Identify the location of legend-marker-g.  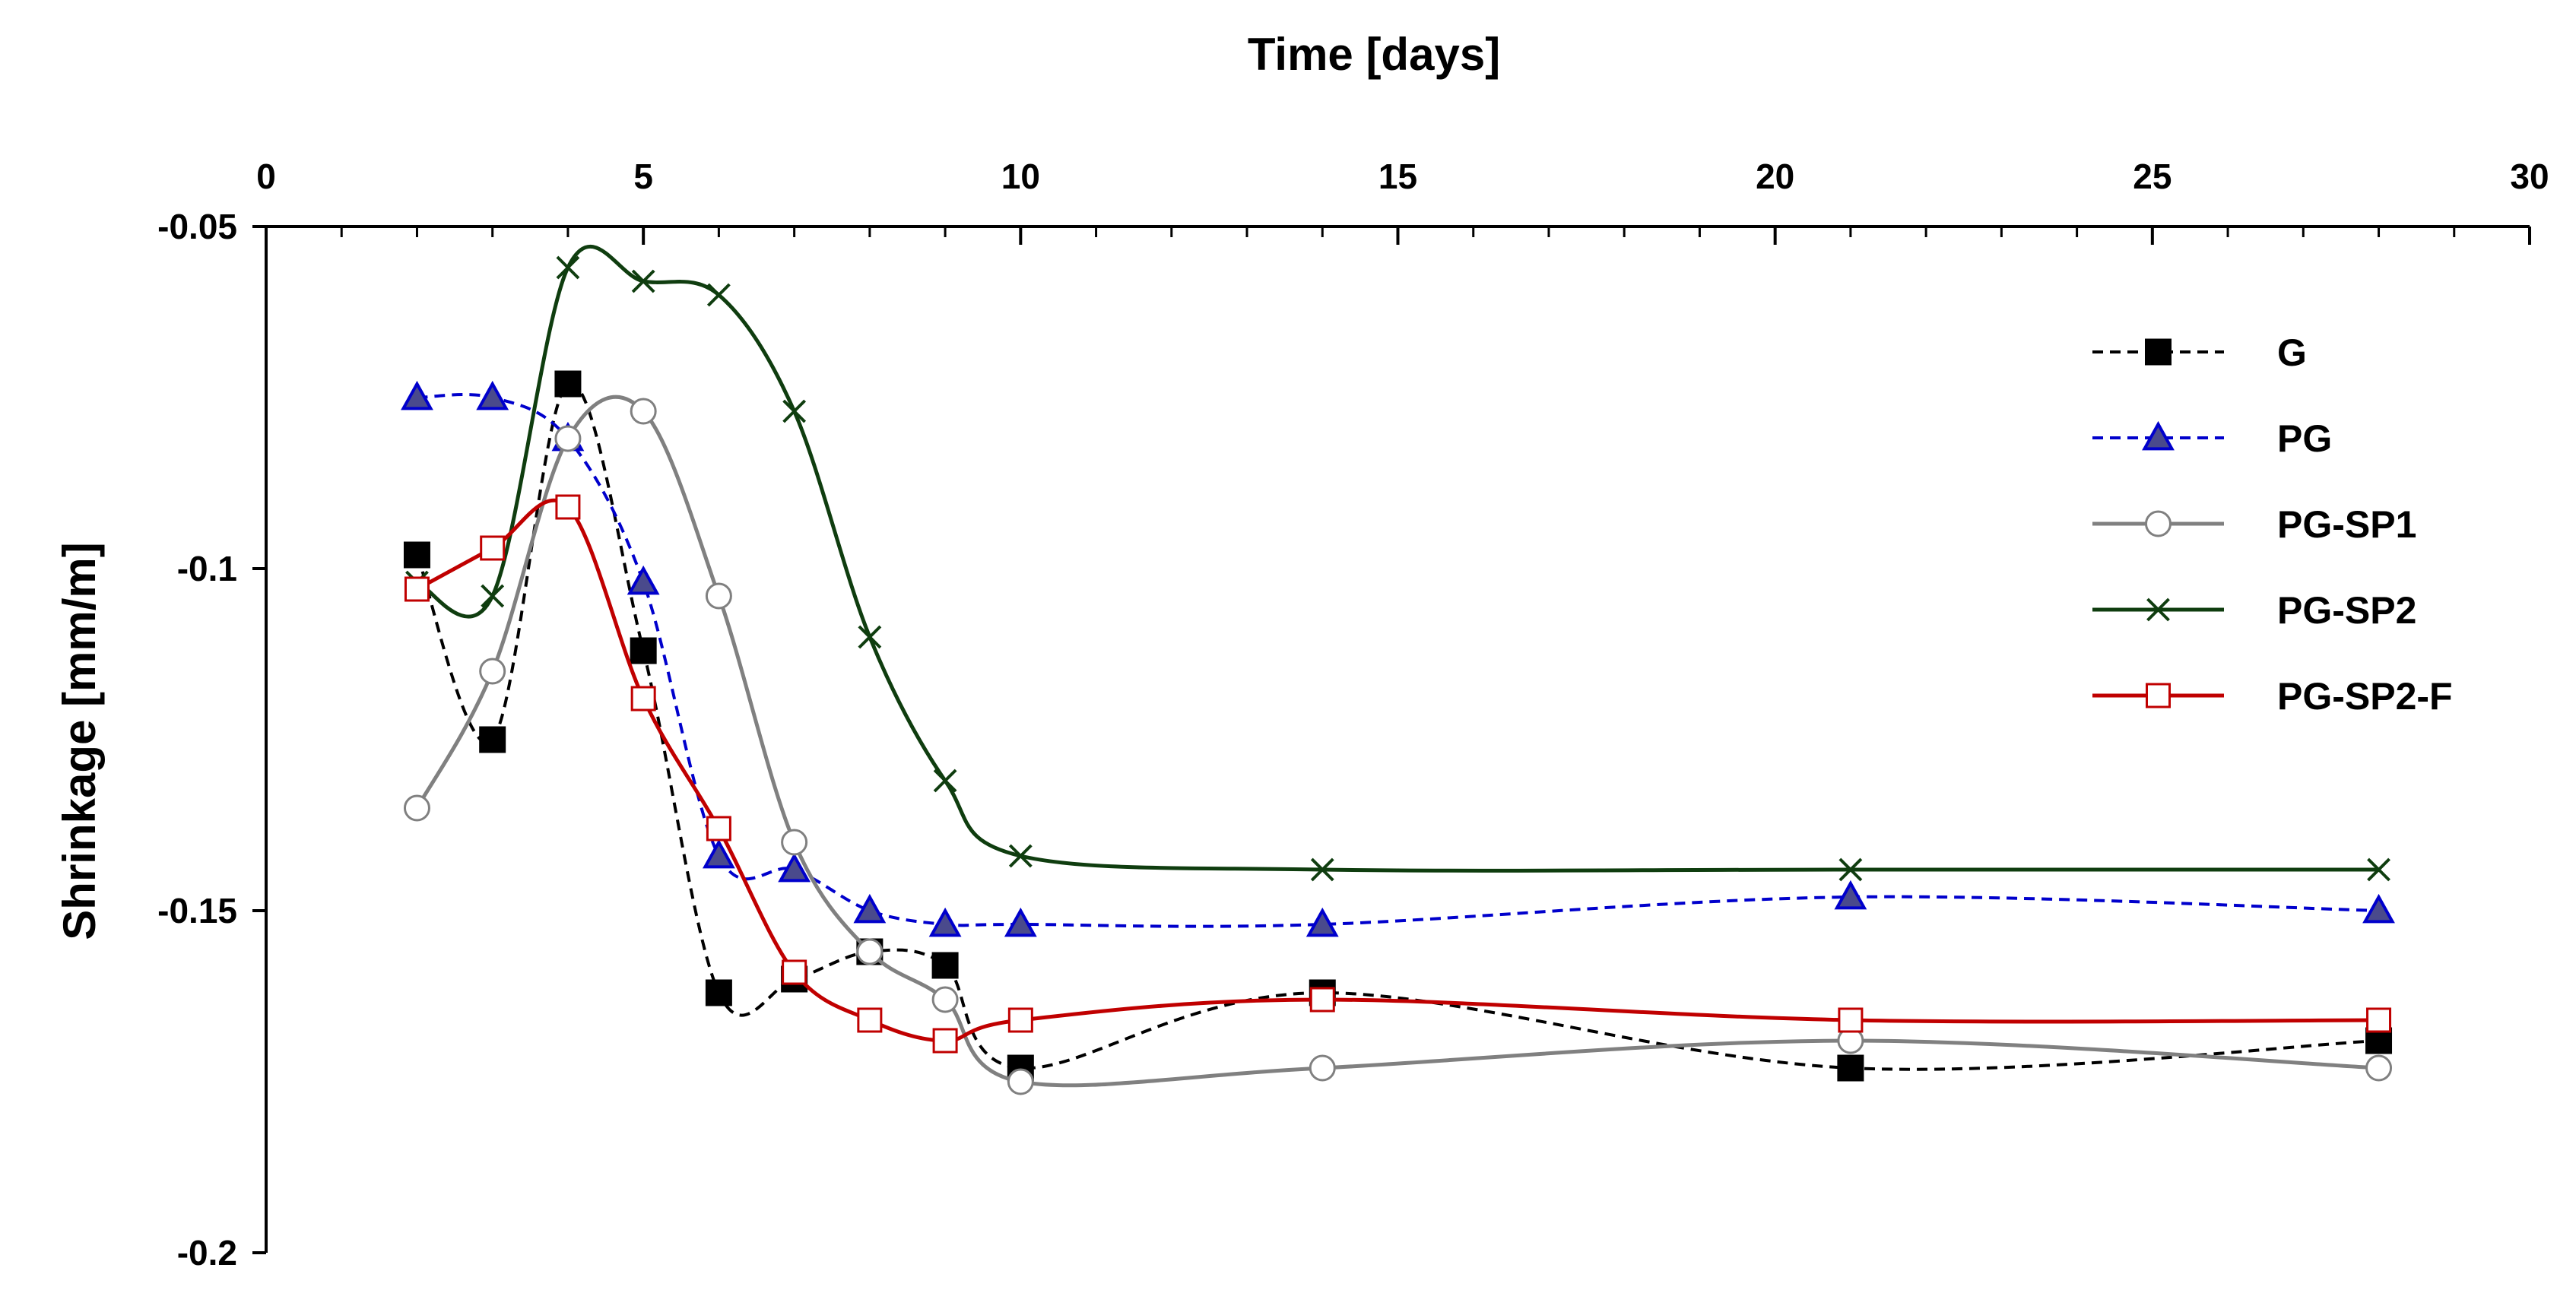
(2158, 352).